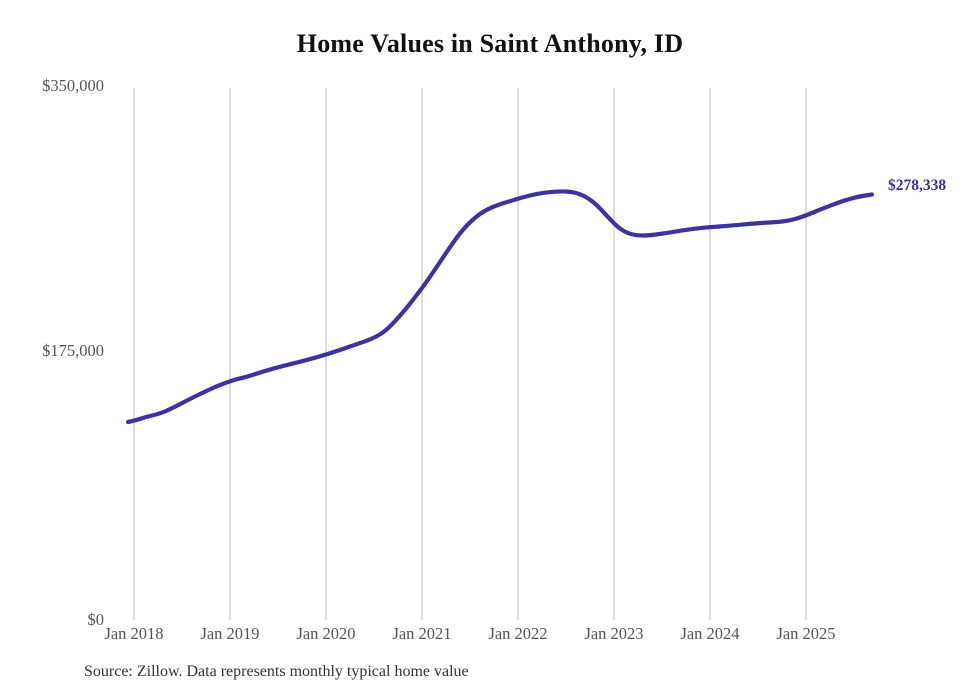 This screenshot has height=699, width=980. Describe the element at coordinates (917, 185) in the screenshot. I see `end-value-annotation: $278,338` at that location.